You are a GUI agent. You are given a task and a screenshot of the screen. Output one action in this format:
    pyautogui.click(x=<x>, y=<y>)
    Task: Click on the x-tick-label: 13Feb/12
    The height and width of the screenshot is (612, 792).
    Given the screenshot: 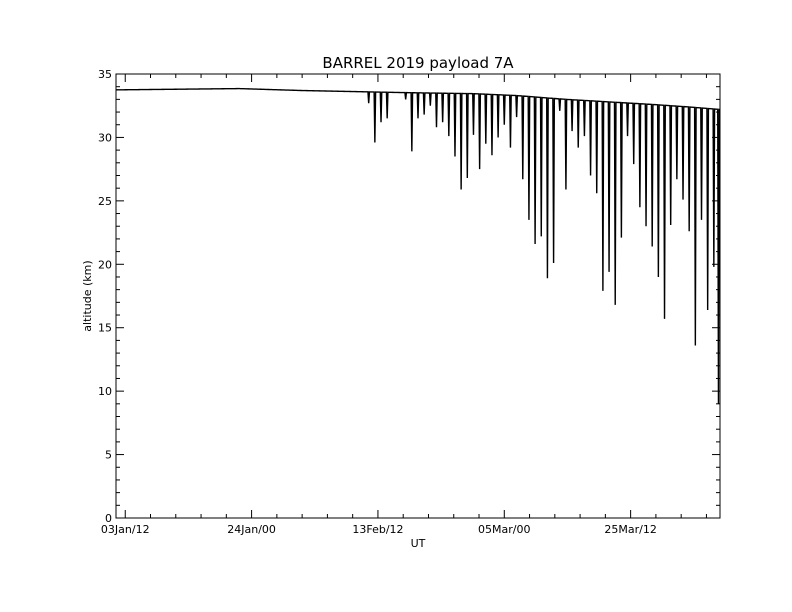 What is the action you would take?
    pyautogui.click(x=377, y=529)
    